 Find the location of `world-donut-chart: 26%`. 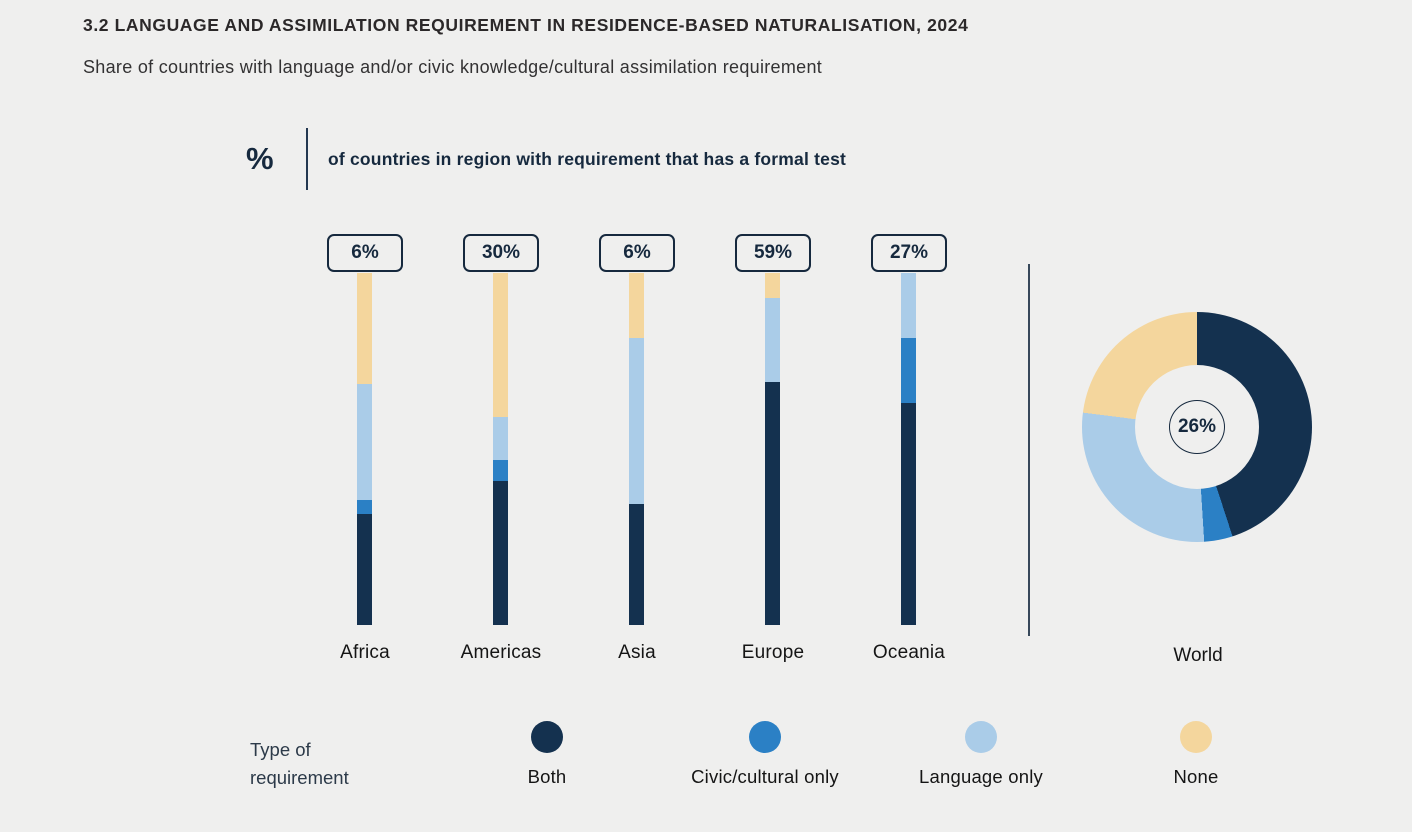

world-donut-chart: 26% is located at coordinates (1197, 427).